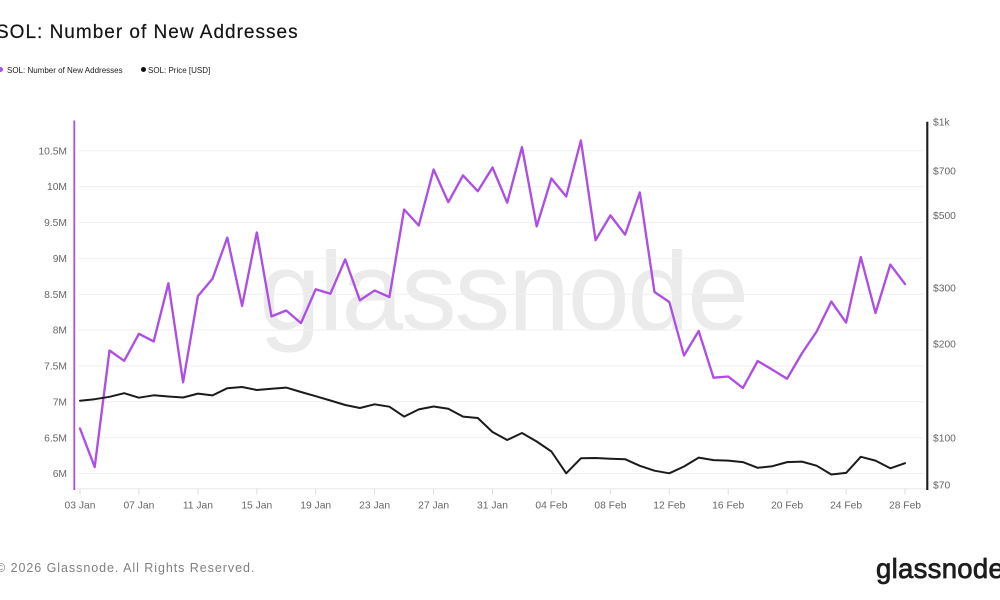  I want to click on svg-text: 15 Jan, so click(256, 506).